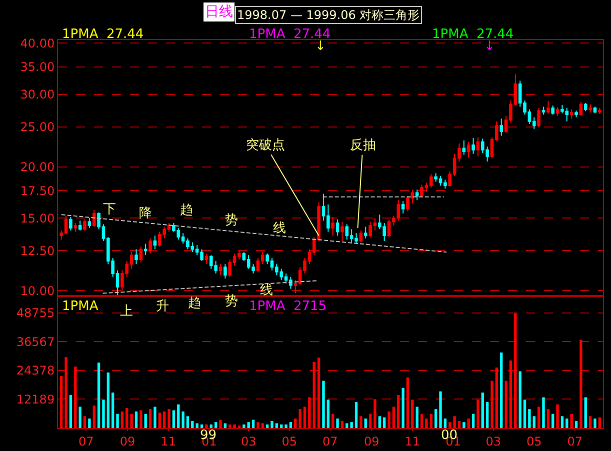 The width and height of the screenshot is (611, 451). Describe the element at coordinates (126, 311) in the screenshot. I see `annotation: 上` at that location.